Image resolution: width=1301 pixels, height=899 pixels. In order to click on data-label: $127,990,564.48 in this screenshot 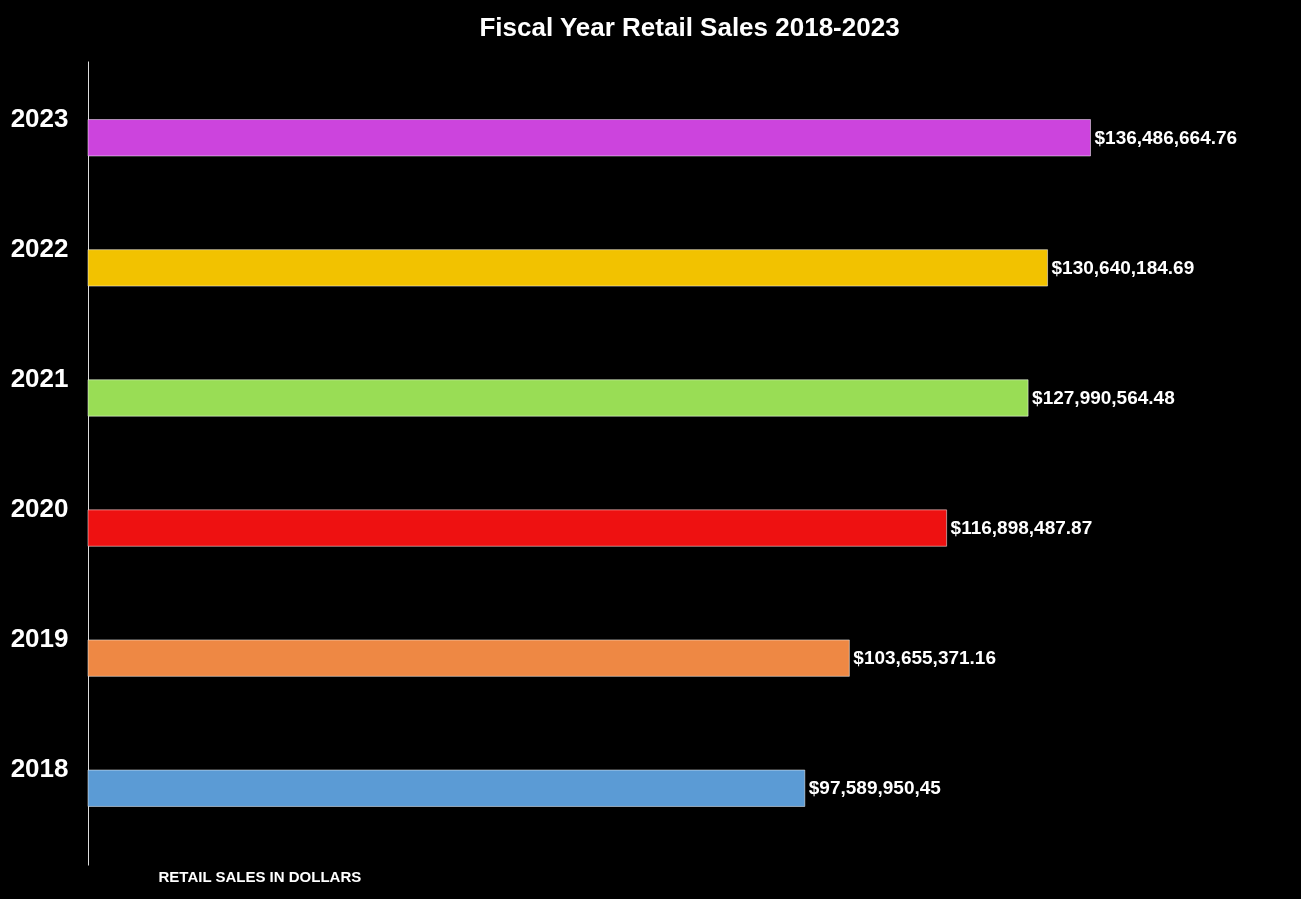, I will do `click(1103, 397)`.